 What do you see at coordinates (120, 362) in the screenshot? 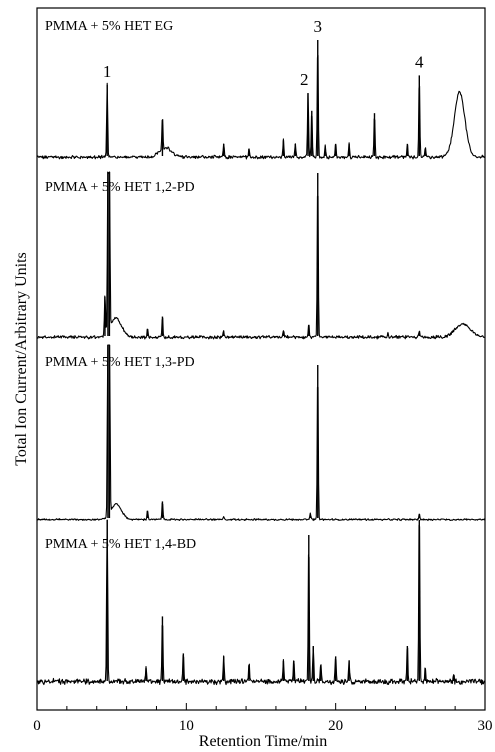
I see `panel-label-3: PMMA + 5% HET 1,3-PD` at bounding box center [120, 362].